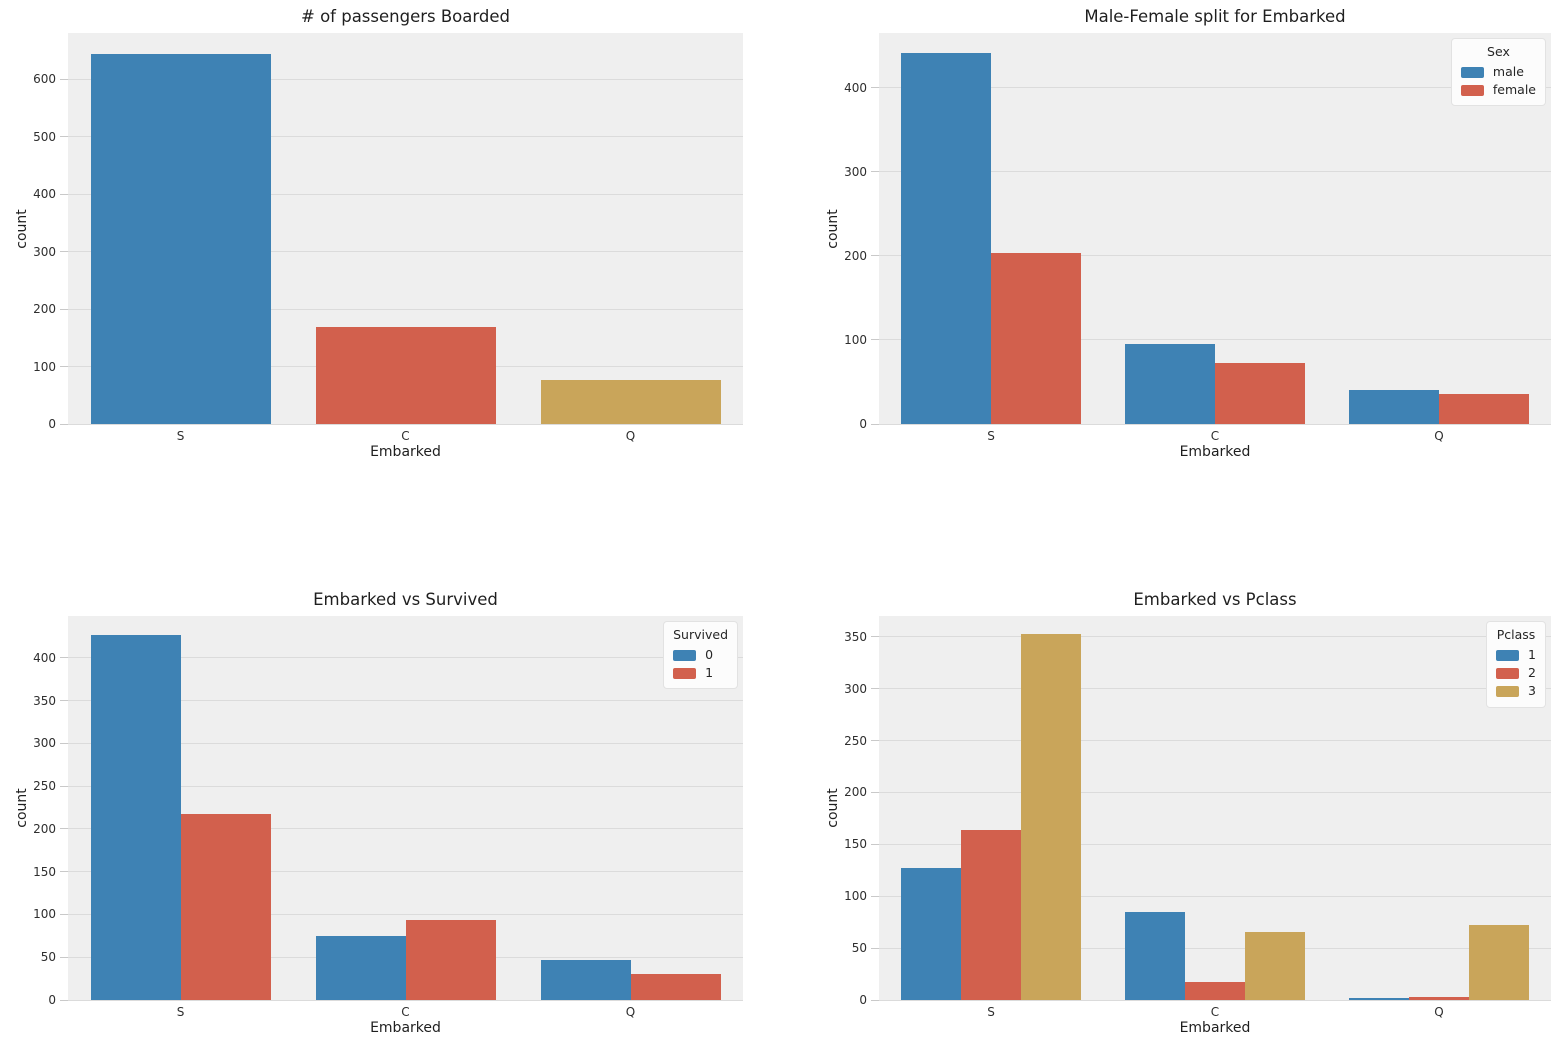  What do you see at coordinates (1516, 691) in the screenshot?
I see `legend-item: 3` at bounding box center [1516, 691].